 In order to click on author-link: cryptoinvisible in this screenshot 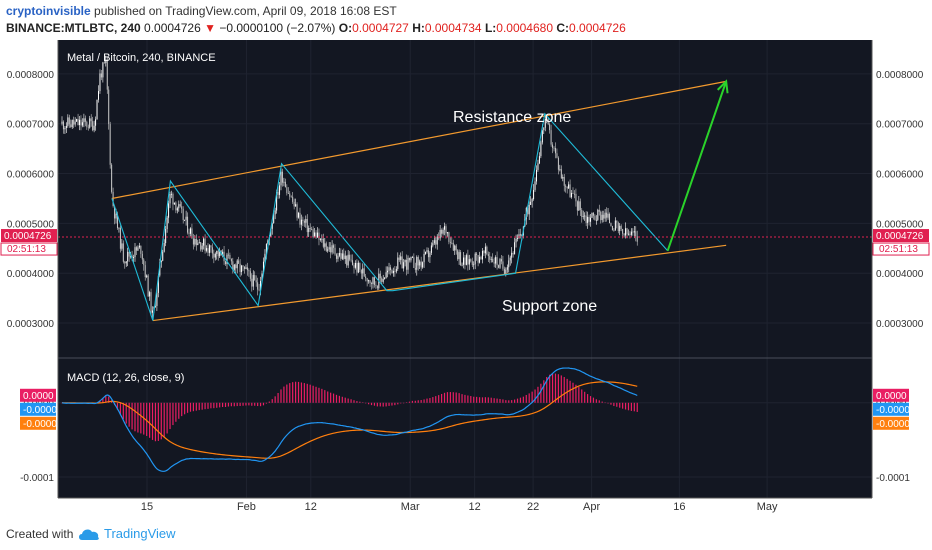, I will do `click(48, 11)`.